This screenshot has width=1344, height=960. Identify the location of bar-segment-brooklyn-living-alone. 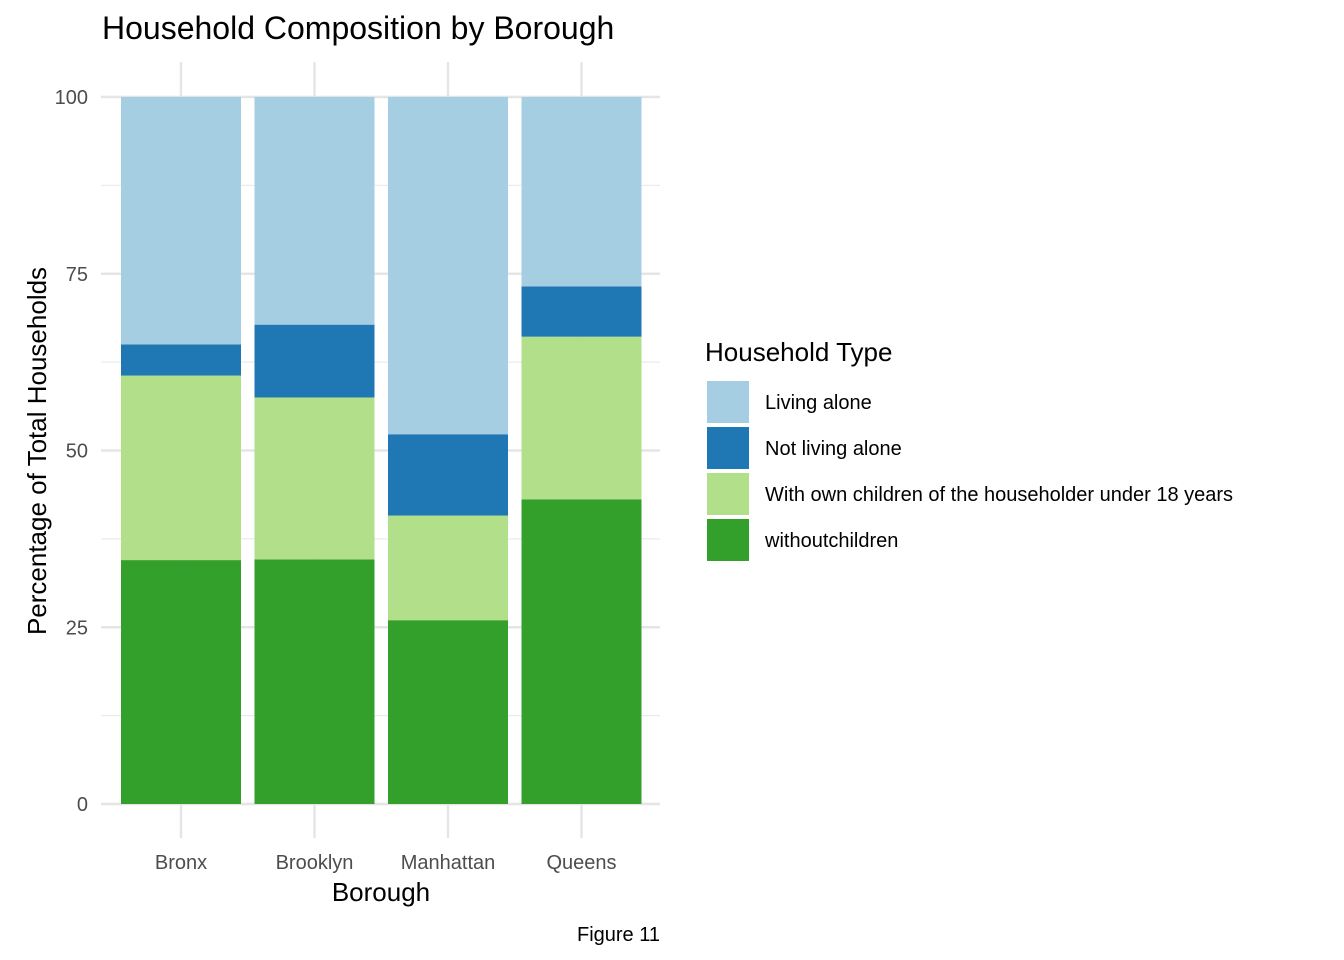
(314, 211).